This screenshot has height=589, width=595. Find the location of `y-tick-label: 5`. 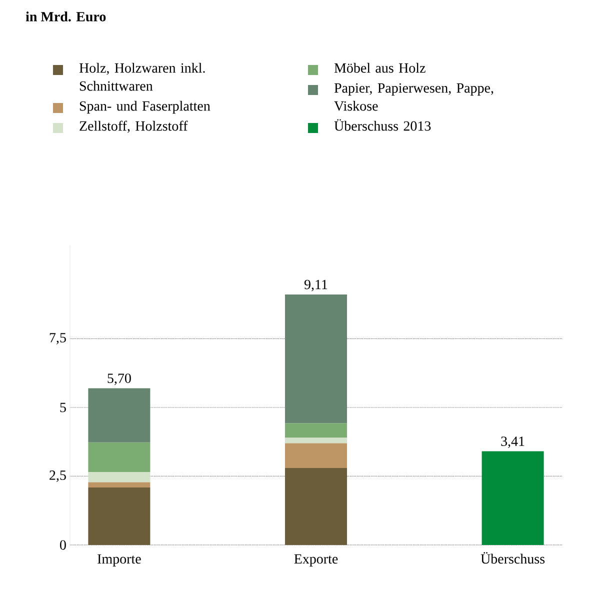

y-tick-label: 5 is located at coordinates (63, 407).